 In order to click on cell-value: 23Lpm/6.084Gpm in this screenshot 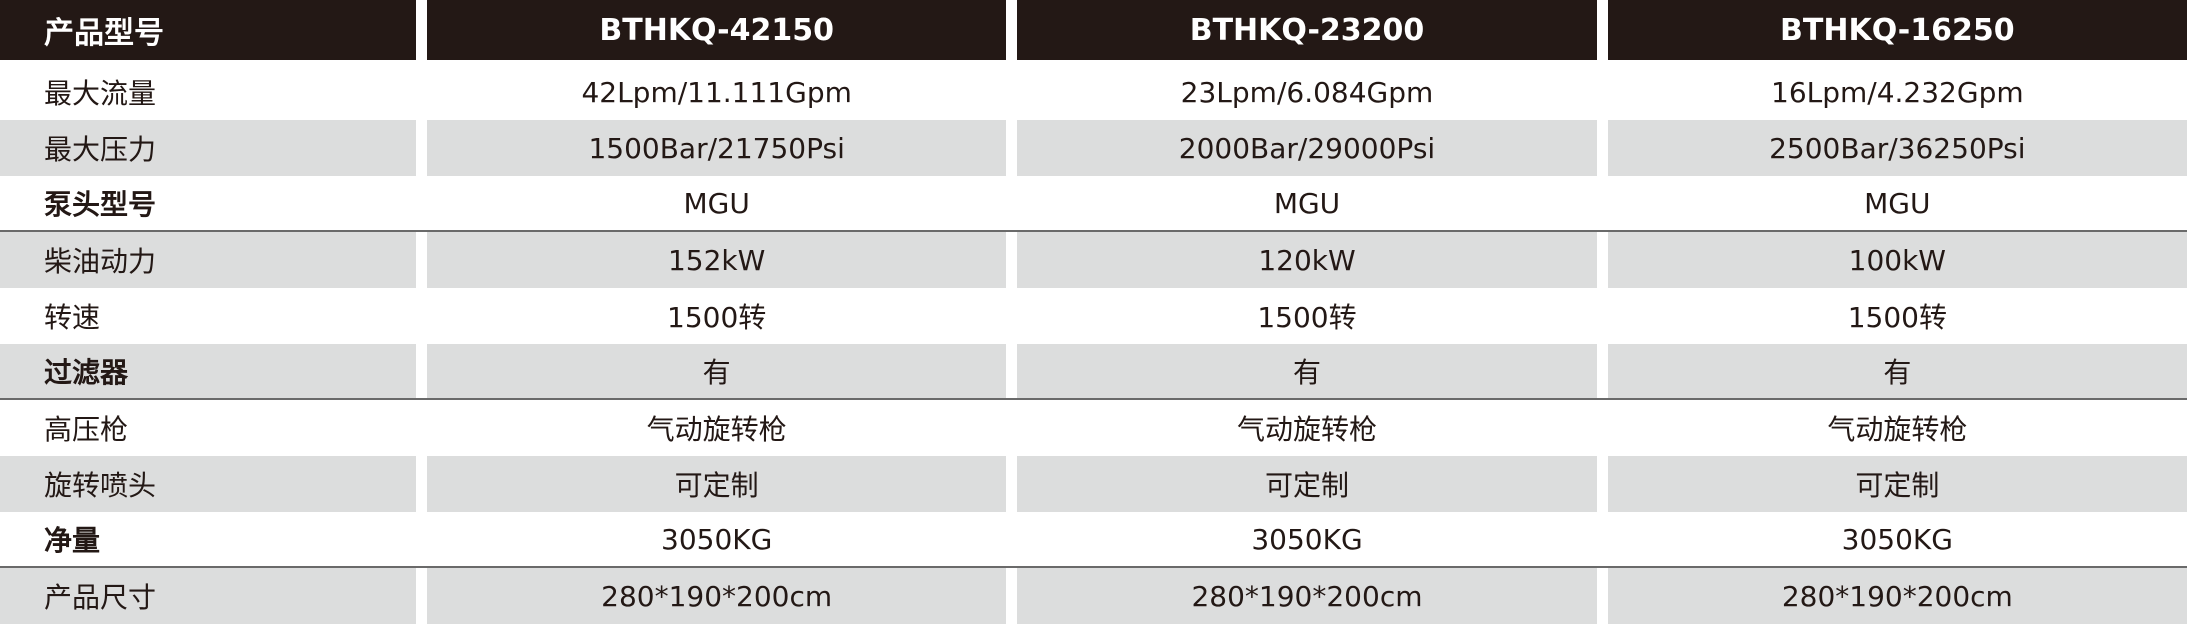, I will do `click(1307, 92)`.